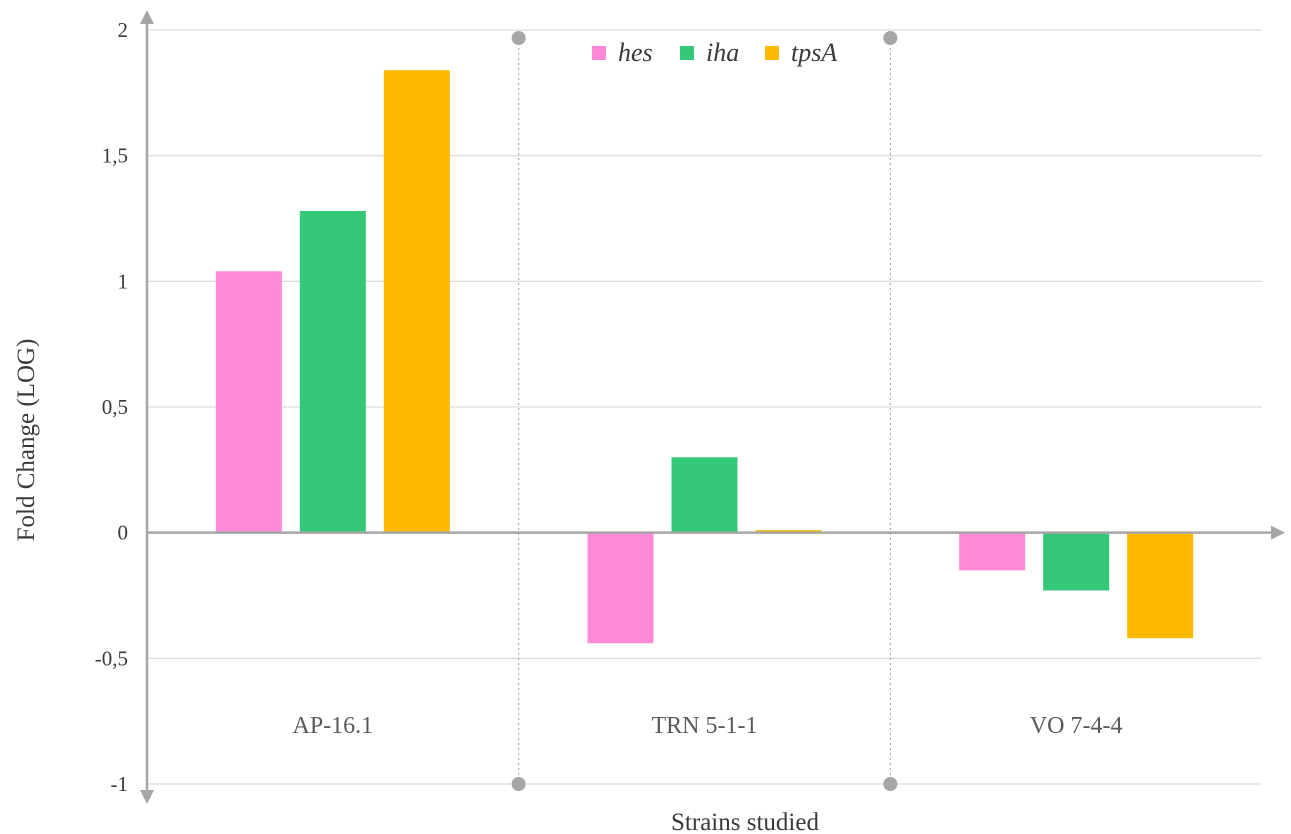 The height and width of the screenshot is (834, 1291). I want to click on y-tick-labels: -1 -0,5 0 0,5 1 1,5 2, so click(111, 407).